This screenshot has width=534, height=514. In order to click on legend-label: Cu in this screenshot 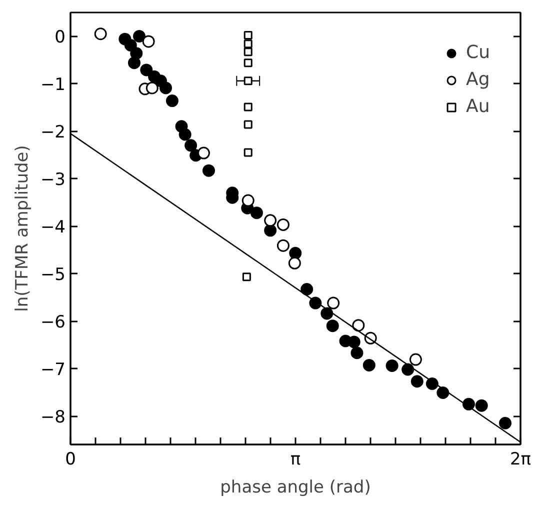, I will do `click(478, 52)`.